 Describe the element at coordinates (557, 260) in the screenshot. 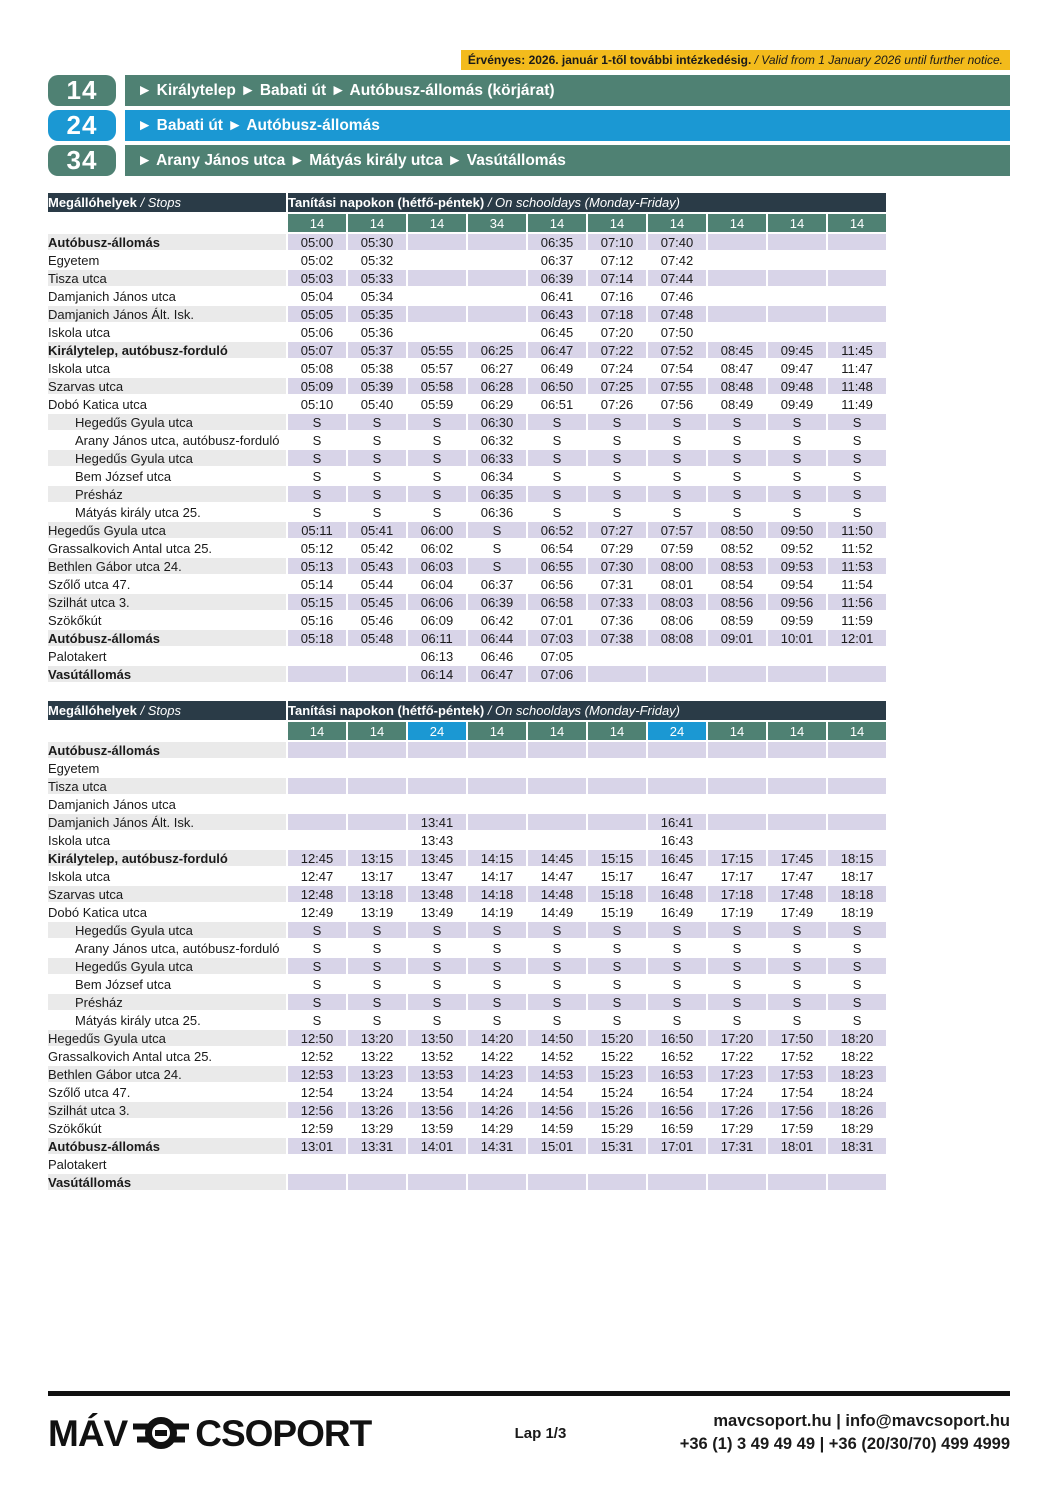

I see `time-cell: 06:37` at that location.